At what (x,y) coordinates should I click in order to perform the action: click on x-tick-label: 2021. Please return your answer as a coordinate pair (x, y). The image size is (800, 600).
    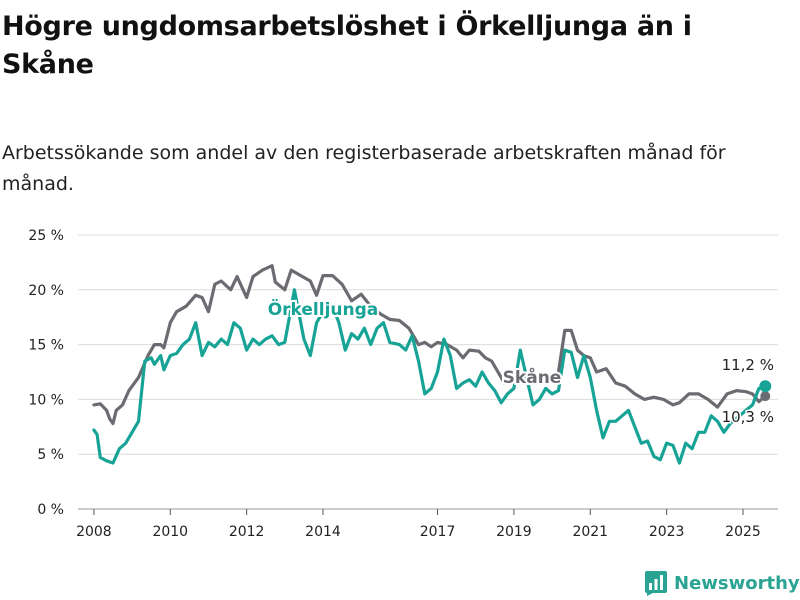
    Looking at the image, I should click on (590, 532).